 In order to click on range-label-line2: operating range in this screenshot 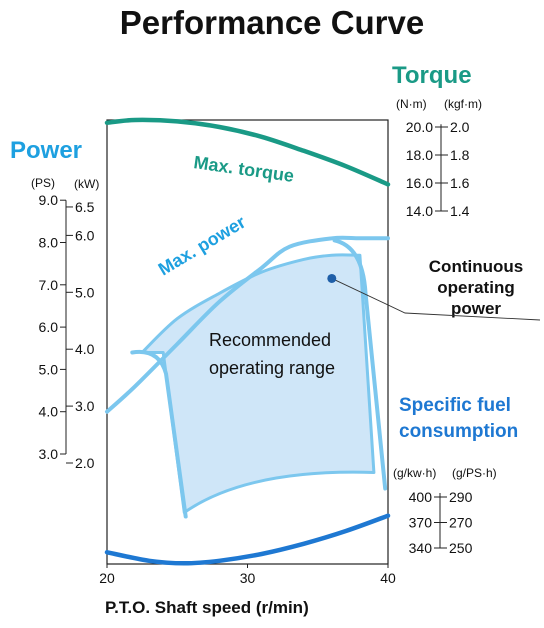, I will do `click(272, 368)`.